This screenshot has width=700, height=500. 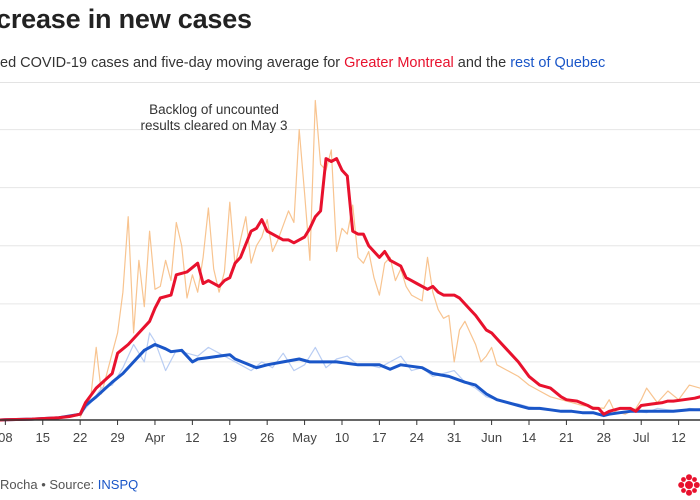 I want to click on x-tick-label: 17, so click(x=379, y=437).